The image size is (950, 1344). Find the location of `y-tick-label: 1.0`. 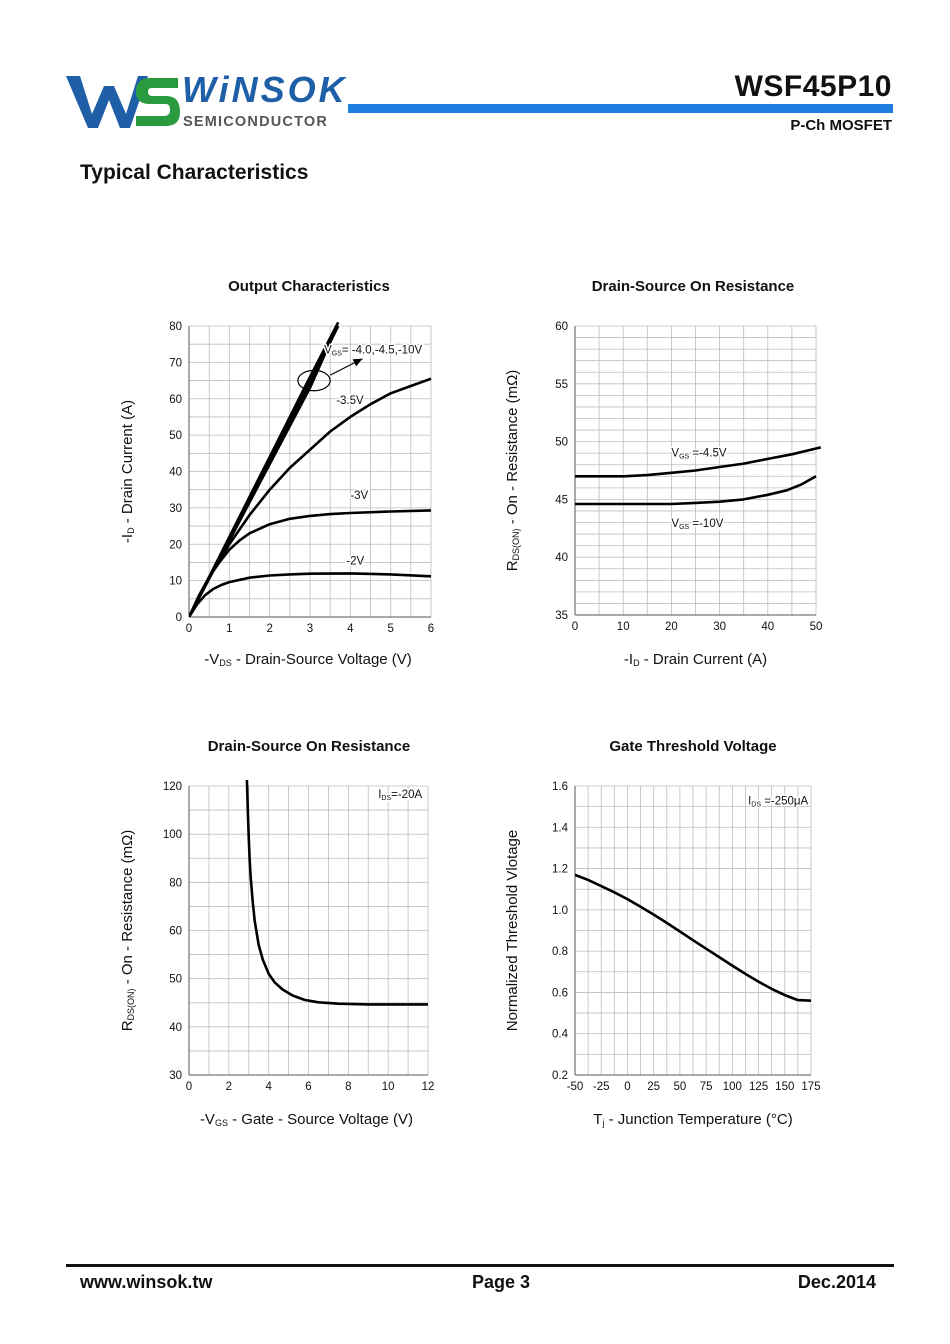

y-tick-label: 1.0 is located at coordinates (560, 911).